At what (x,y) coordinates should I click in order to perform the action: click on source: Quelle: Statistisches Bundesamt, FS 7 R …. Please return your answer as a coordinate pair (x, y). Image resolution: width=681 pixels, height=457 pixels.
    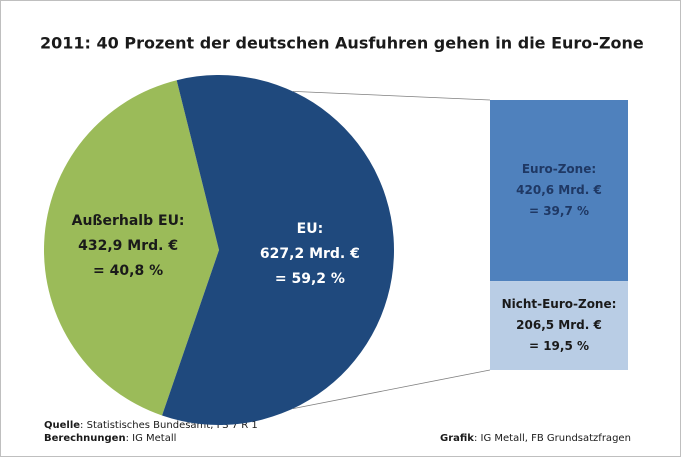
    Looking at the image, I should click on (151, 425).